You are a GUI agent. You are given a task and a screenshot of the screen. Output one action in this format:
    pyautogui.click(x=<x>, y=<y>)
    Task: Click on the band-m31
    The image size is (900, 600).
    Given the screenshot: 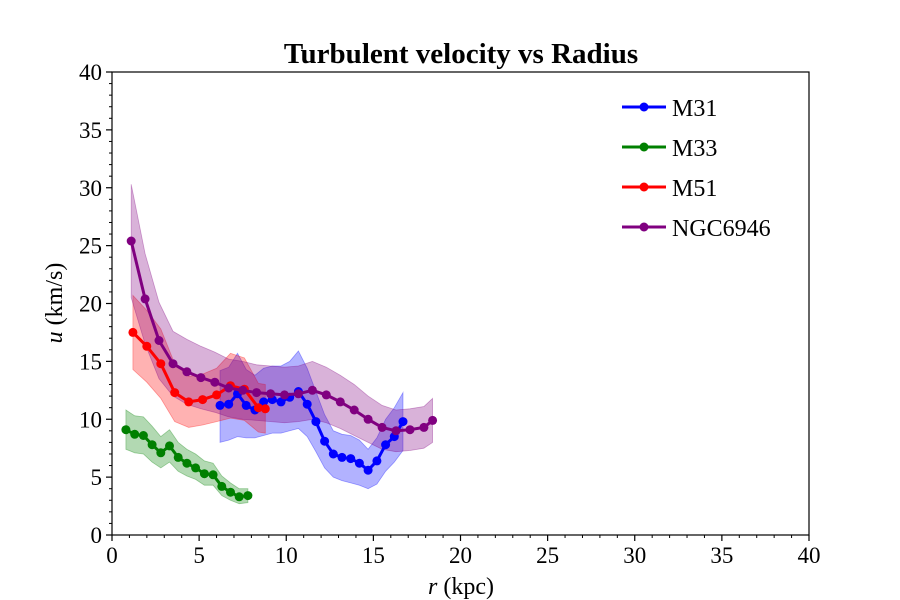 What is the action you would take?
    pyautogui.click(x=311, y=420)
    